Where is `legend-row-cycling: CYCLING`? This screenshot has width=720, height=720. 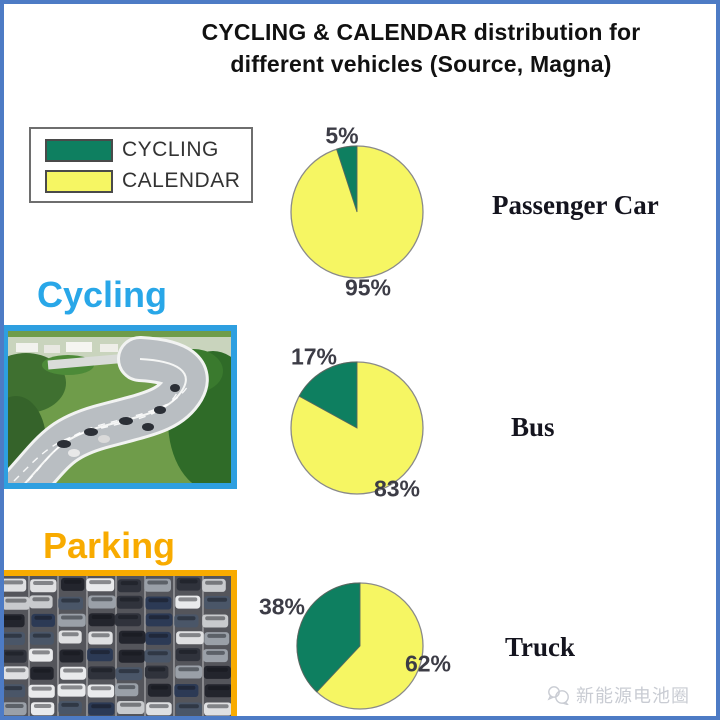 legend-row-cycling: CYCLING is located at coordinates (148, 150).